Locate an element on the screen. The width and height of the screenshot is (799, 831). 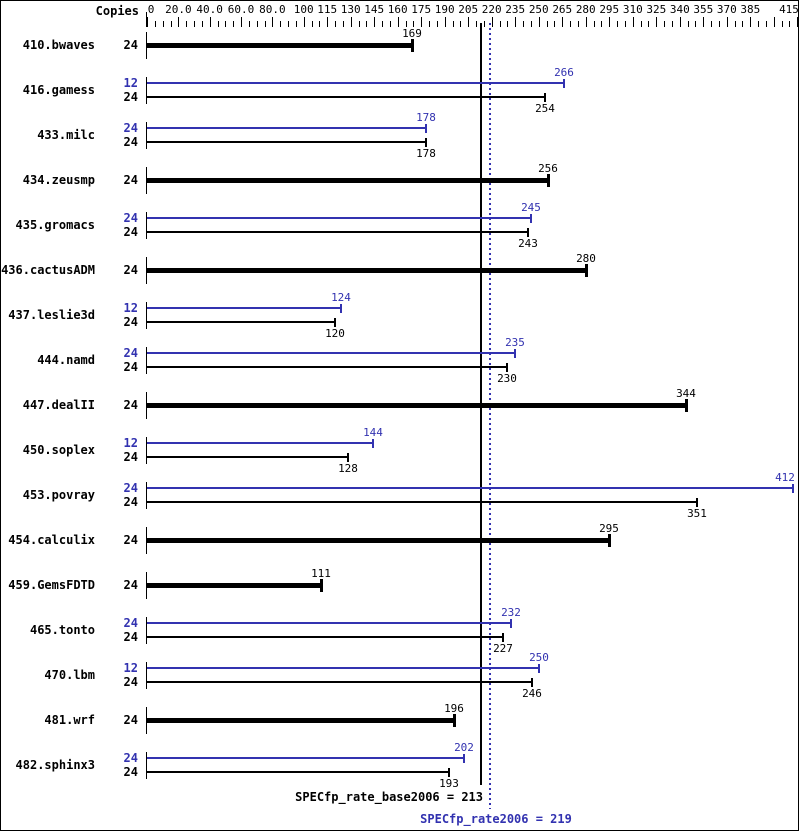
axis-tick-label: 175 is located at coordinates (421, 9).